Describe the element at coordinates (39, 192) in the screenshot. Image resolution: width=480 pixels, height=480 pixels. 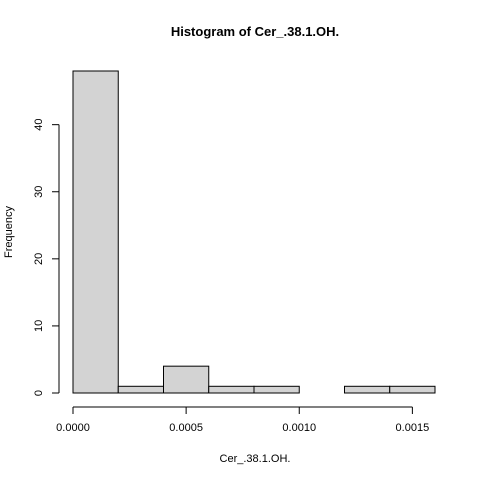
I see `y-tick-label: 30` at that location.